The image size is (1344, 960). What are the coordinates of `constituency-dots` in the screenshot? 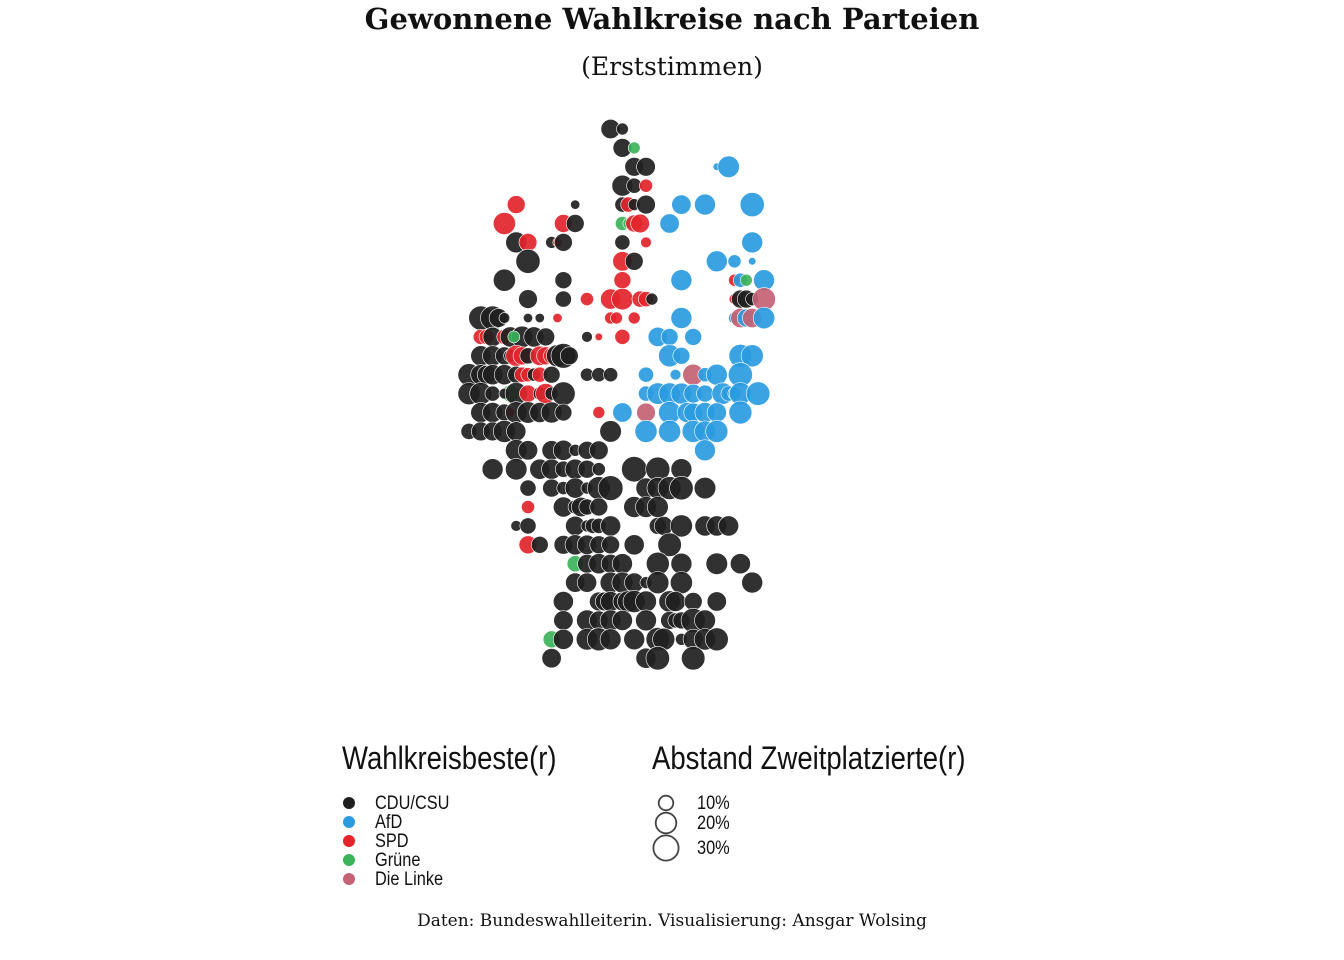 It's located at (616, 395).